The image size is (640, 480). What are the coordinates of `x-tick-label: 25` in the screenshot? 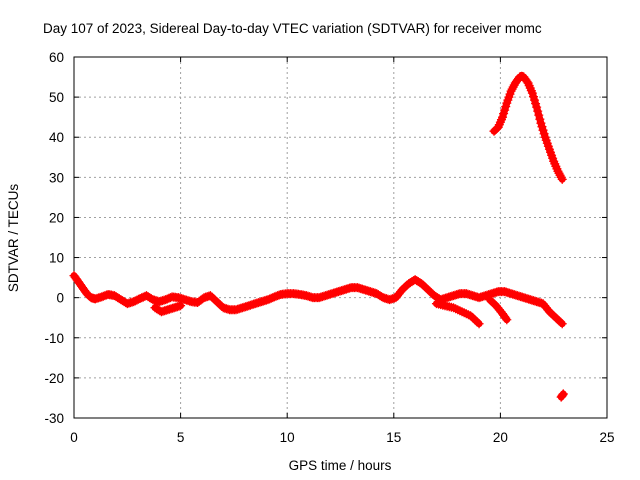 It's located at (606, 437).